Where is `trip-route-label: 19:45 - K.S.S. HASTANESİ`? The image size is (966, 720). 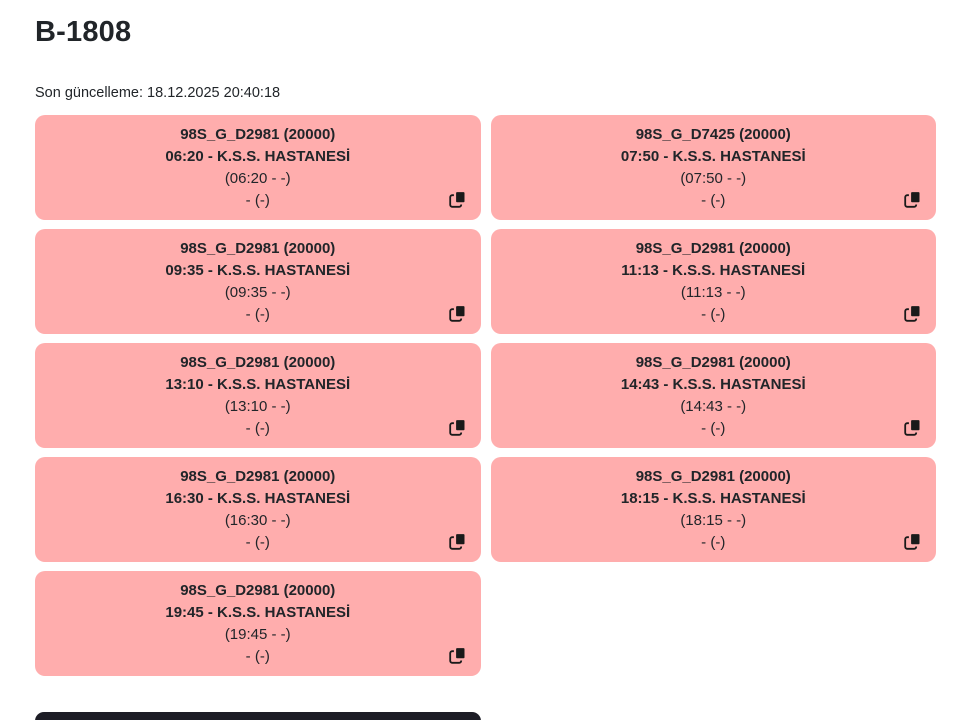 trip-route-label: 19:45 - K.S.S. HASTANESİ is located at coordinates (258, 612).